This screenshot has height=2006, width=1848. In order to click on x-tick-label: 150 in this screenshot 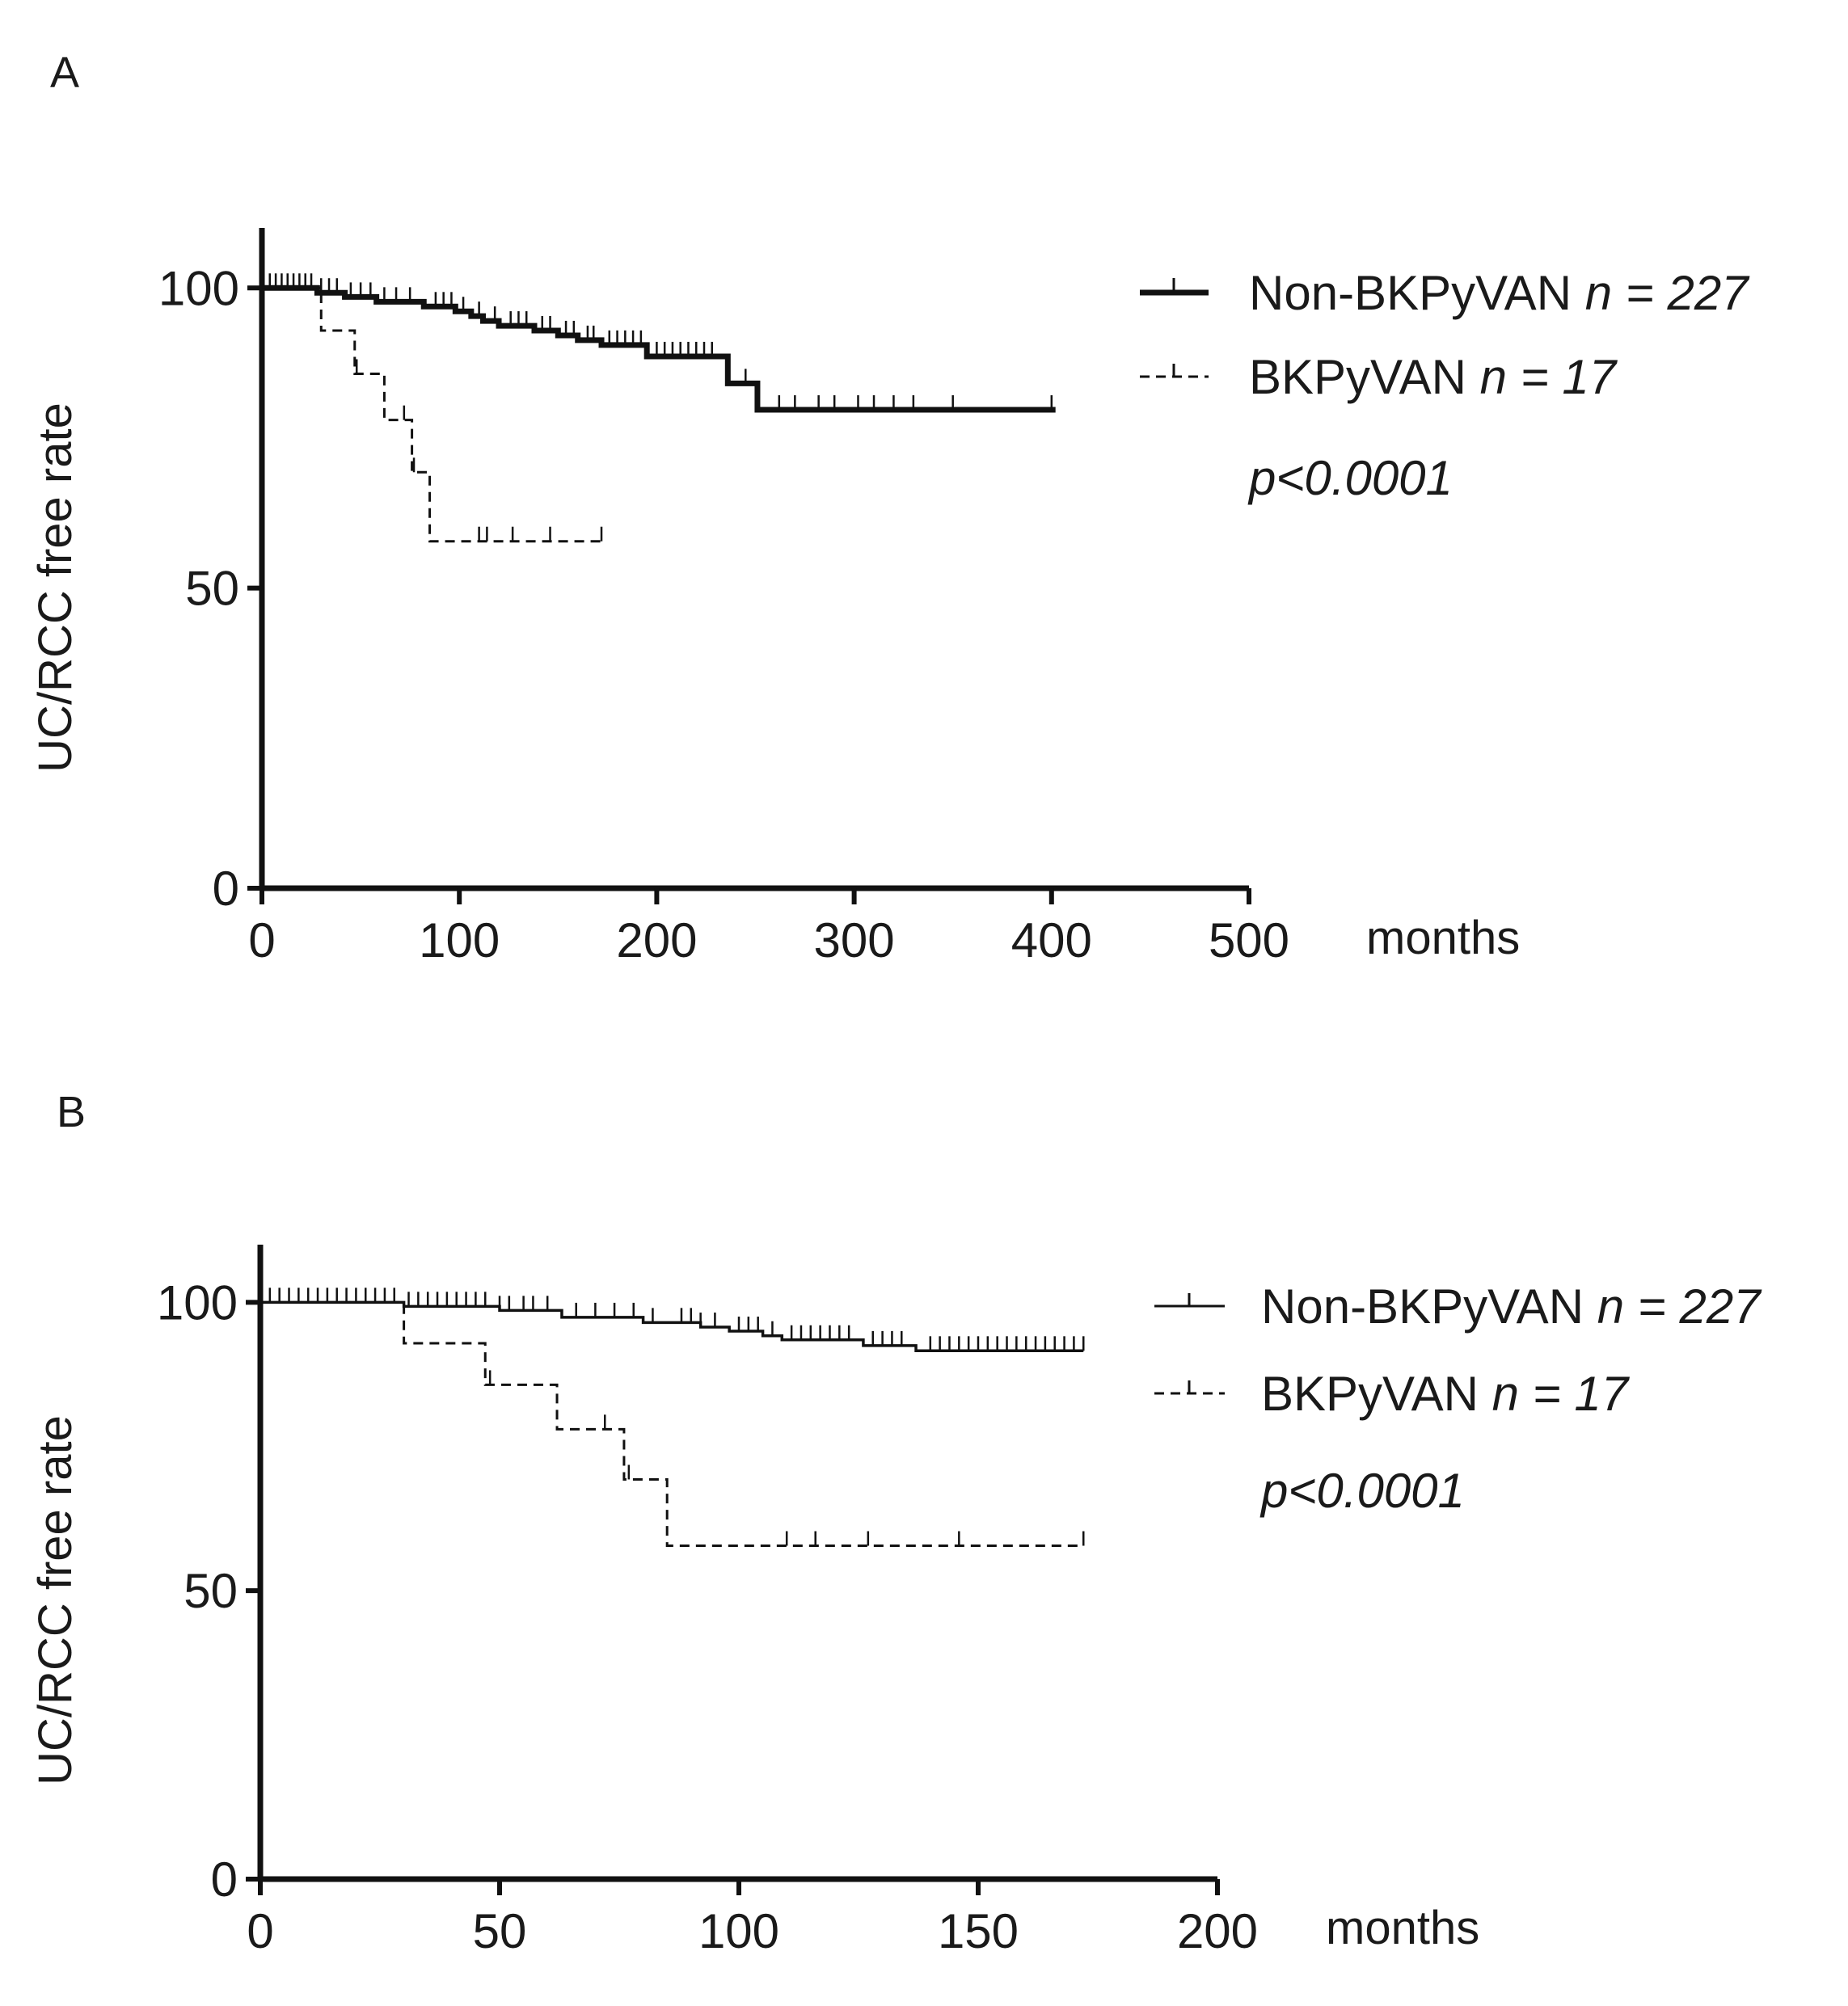, I will do `click(979, 1931)`.